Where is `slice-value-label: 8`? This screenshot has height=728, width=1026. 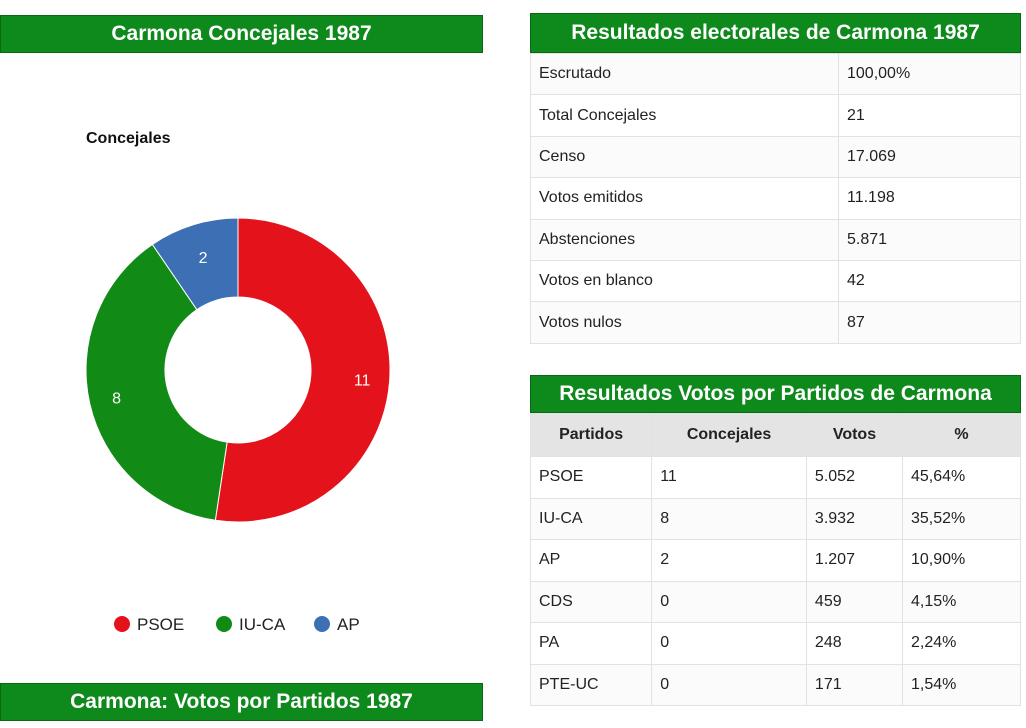
slice-value-label: 8 is located at coordinates (116, 399).